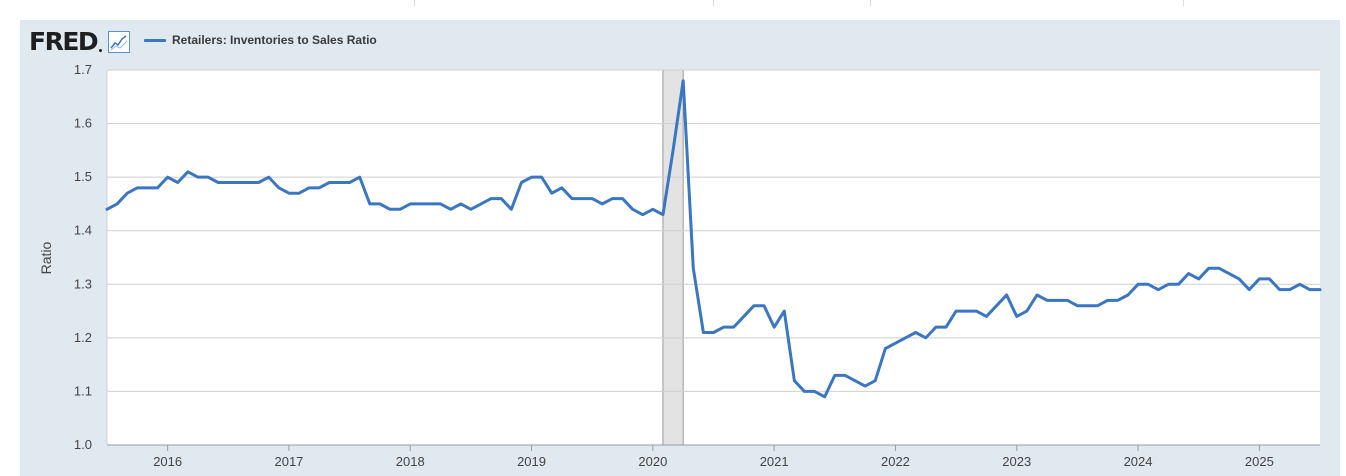 The image size is (1346, 476). I want to click on fred-logo: FRED, so click(80, 41).